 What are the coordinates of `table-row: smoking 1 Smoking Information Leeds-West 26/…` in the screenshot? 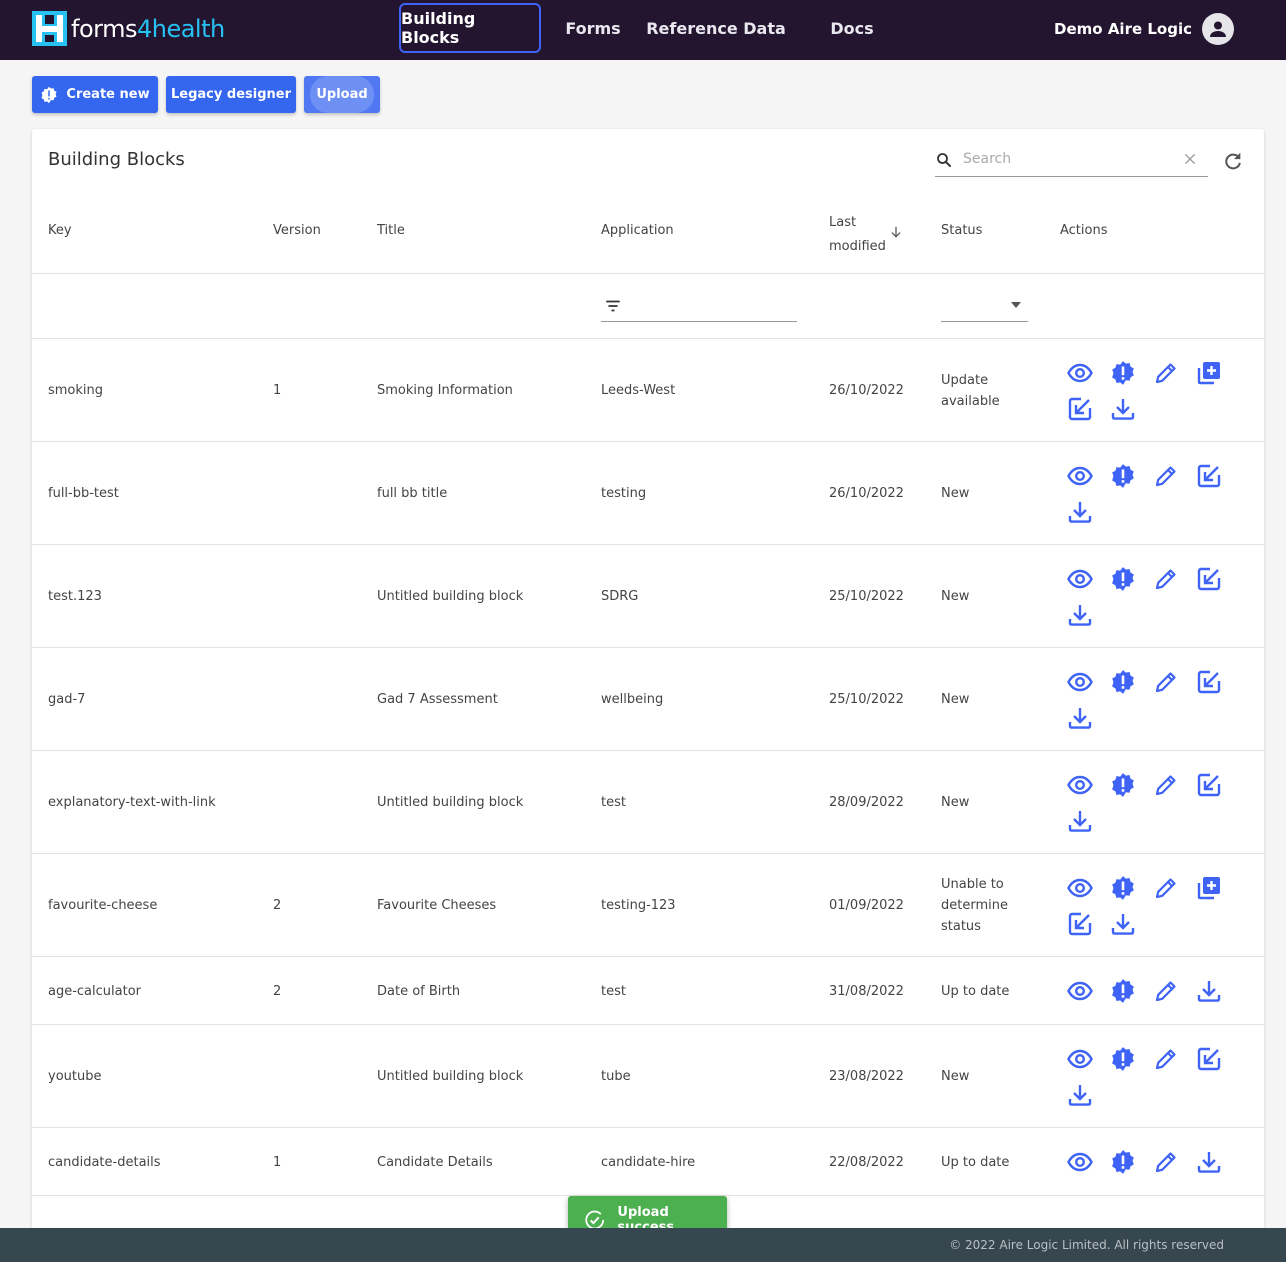 It's located at (648, 390).